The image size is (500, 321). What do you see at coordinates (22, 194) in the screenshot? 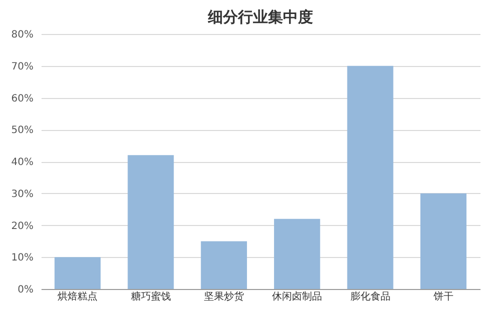
I see `y-tick-label: 30%` at bounding box center [22, 194].